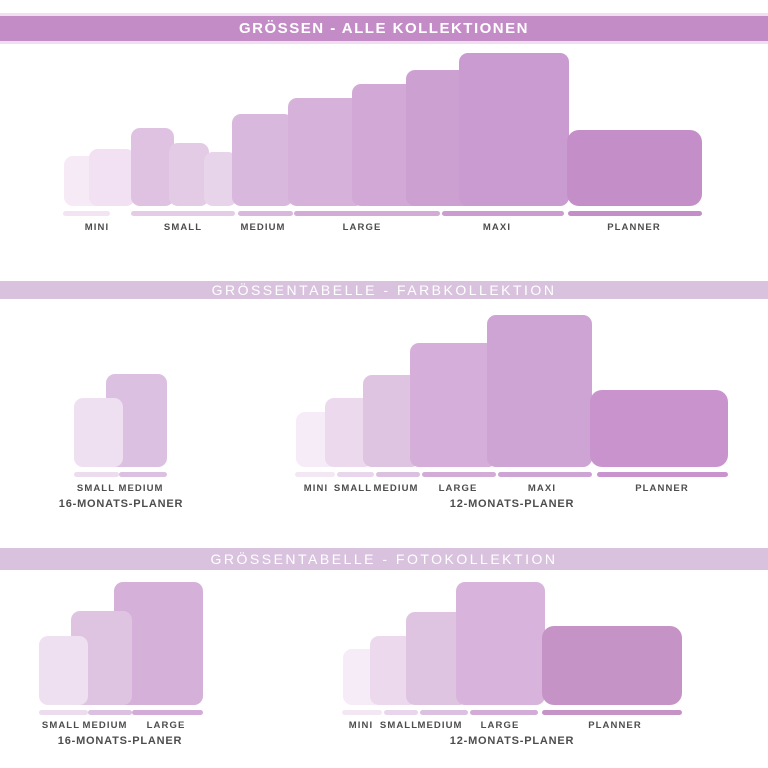  Describe the element at coordinates (120, 741) in the screenshot. I see `group-caption-fotokollektion-1: 16-MONATS-PLANER` at that location.